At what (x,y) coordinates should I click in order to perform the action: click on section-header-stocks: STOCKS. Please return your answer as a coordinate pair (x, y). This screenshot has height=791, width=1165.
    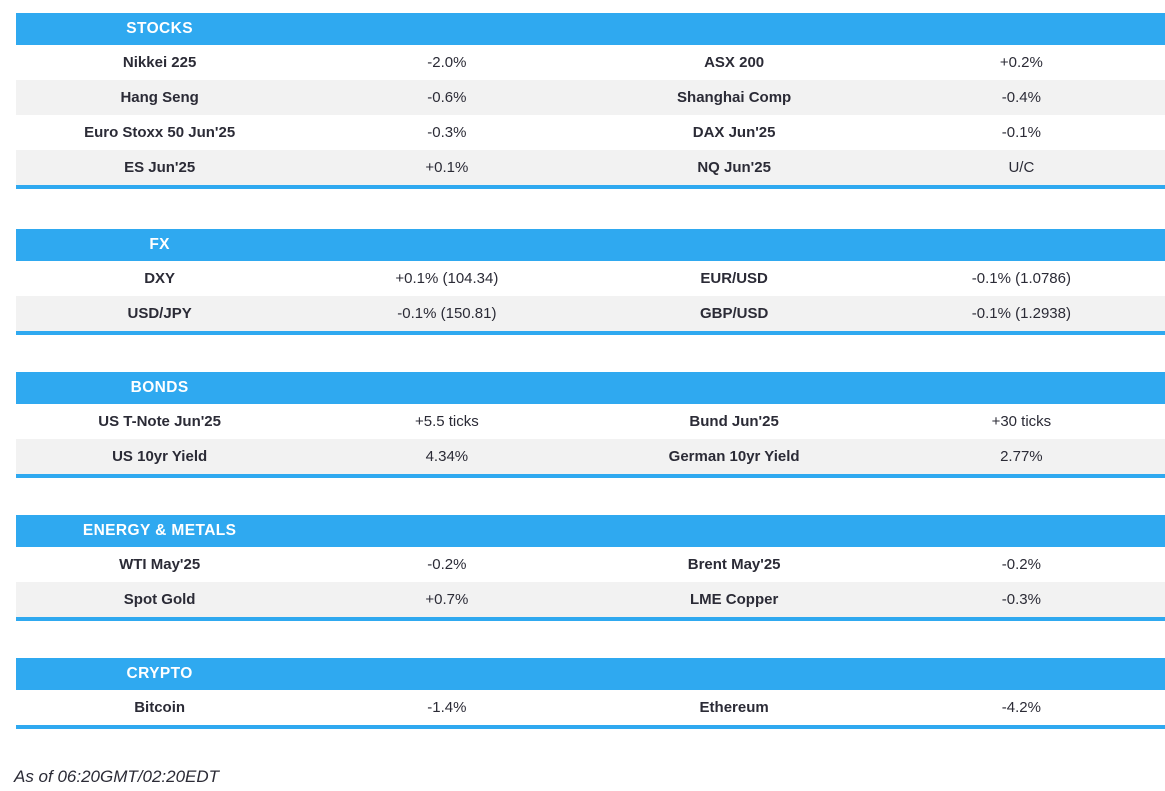
    Looking at the image, I should click on (590, 29).